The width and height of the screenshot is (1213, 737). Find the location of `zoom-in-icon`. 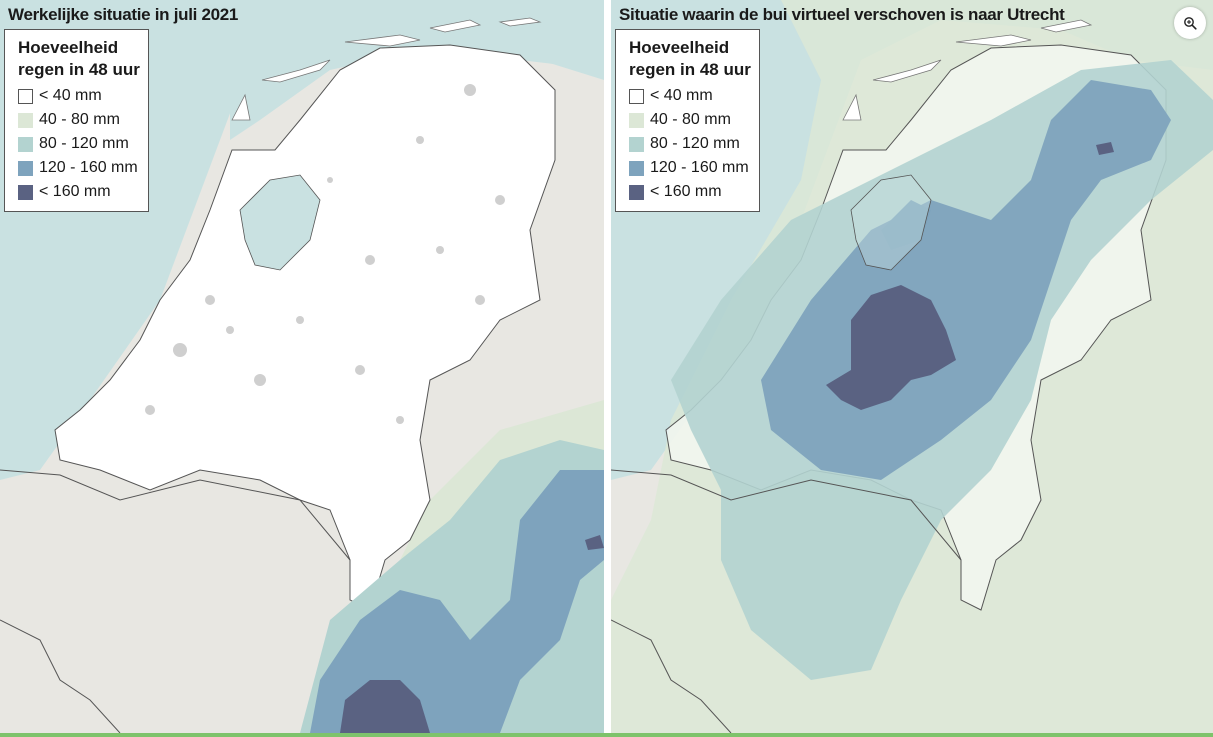

zoom-in-icon is located at coordinates (1190, 23).